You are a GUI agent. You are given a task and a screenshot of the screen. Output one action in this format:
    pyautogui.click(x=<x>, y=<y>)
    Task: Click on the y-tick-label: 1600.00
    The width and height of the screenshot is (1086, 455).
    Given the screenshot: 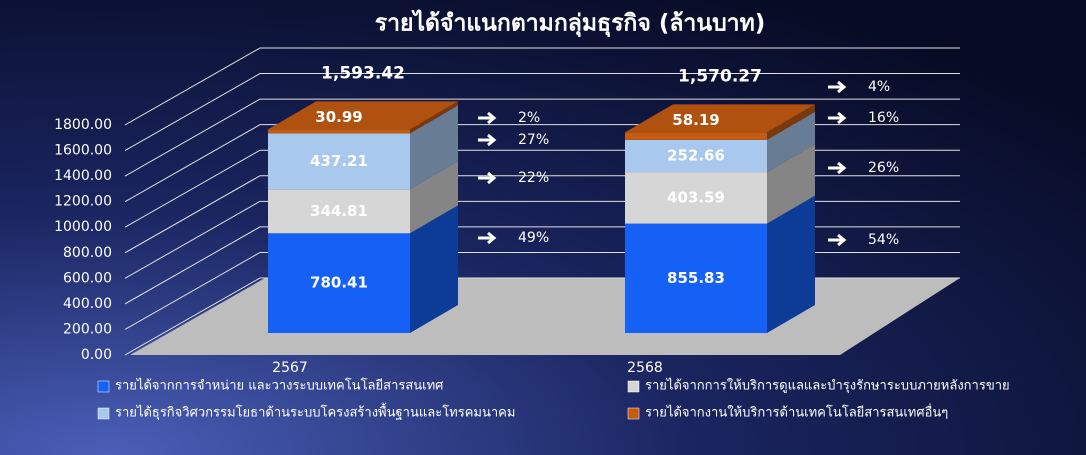 What is the action you would take?
    pyautogui.click(x=83, y=151)
    